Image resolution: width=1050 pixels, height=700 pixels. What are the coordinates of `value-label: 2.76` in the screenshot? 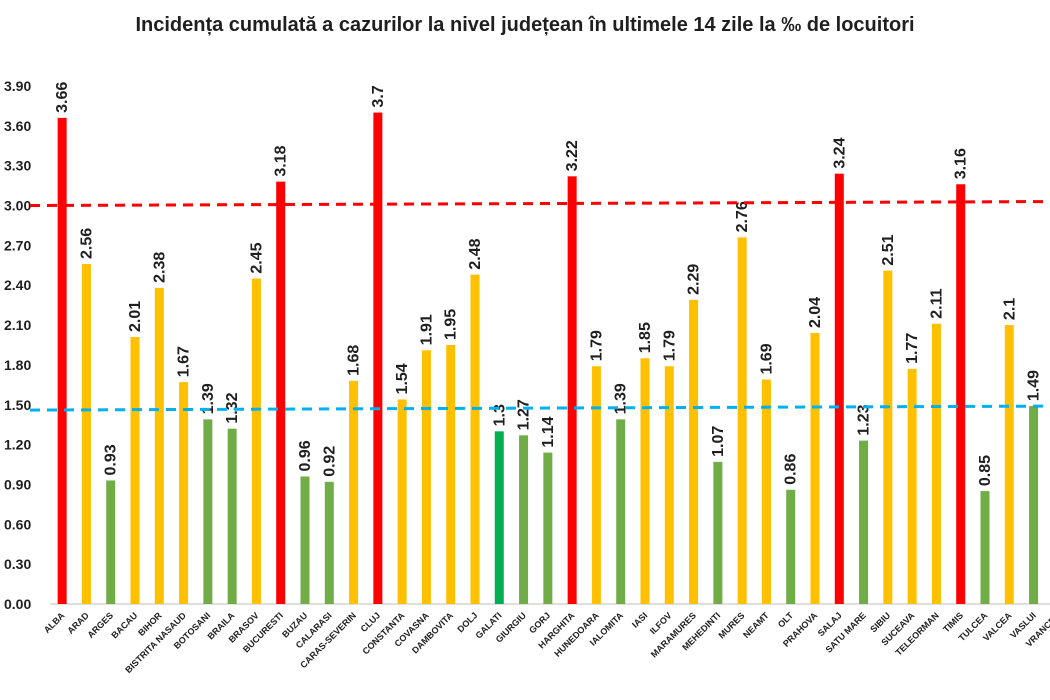 It's located at (742, 216).